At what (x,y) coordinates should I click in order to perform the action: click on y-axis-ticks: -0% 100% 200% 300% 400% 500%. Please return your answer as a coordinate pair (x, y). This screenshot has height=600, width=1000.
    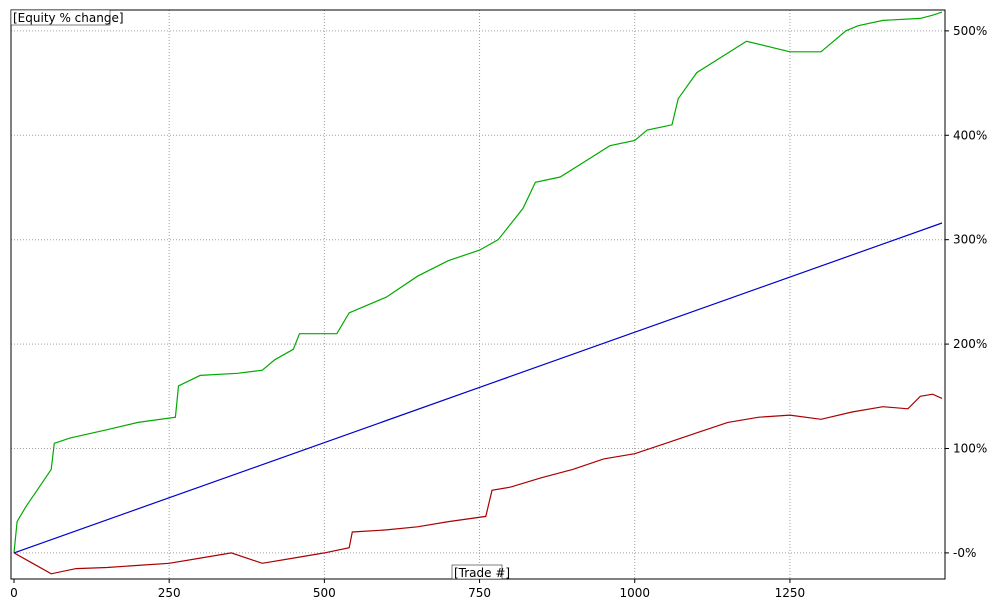
    Looking at the image, I should click on (966, 292).